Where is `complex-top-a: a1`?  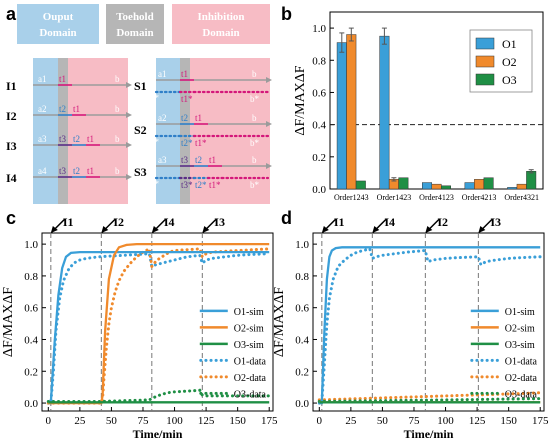 complex-top-a: a1 is located at coordinates (162, 74).